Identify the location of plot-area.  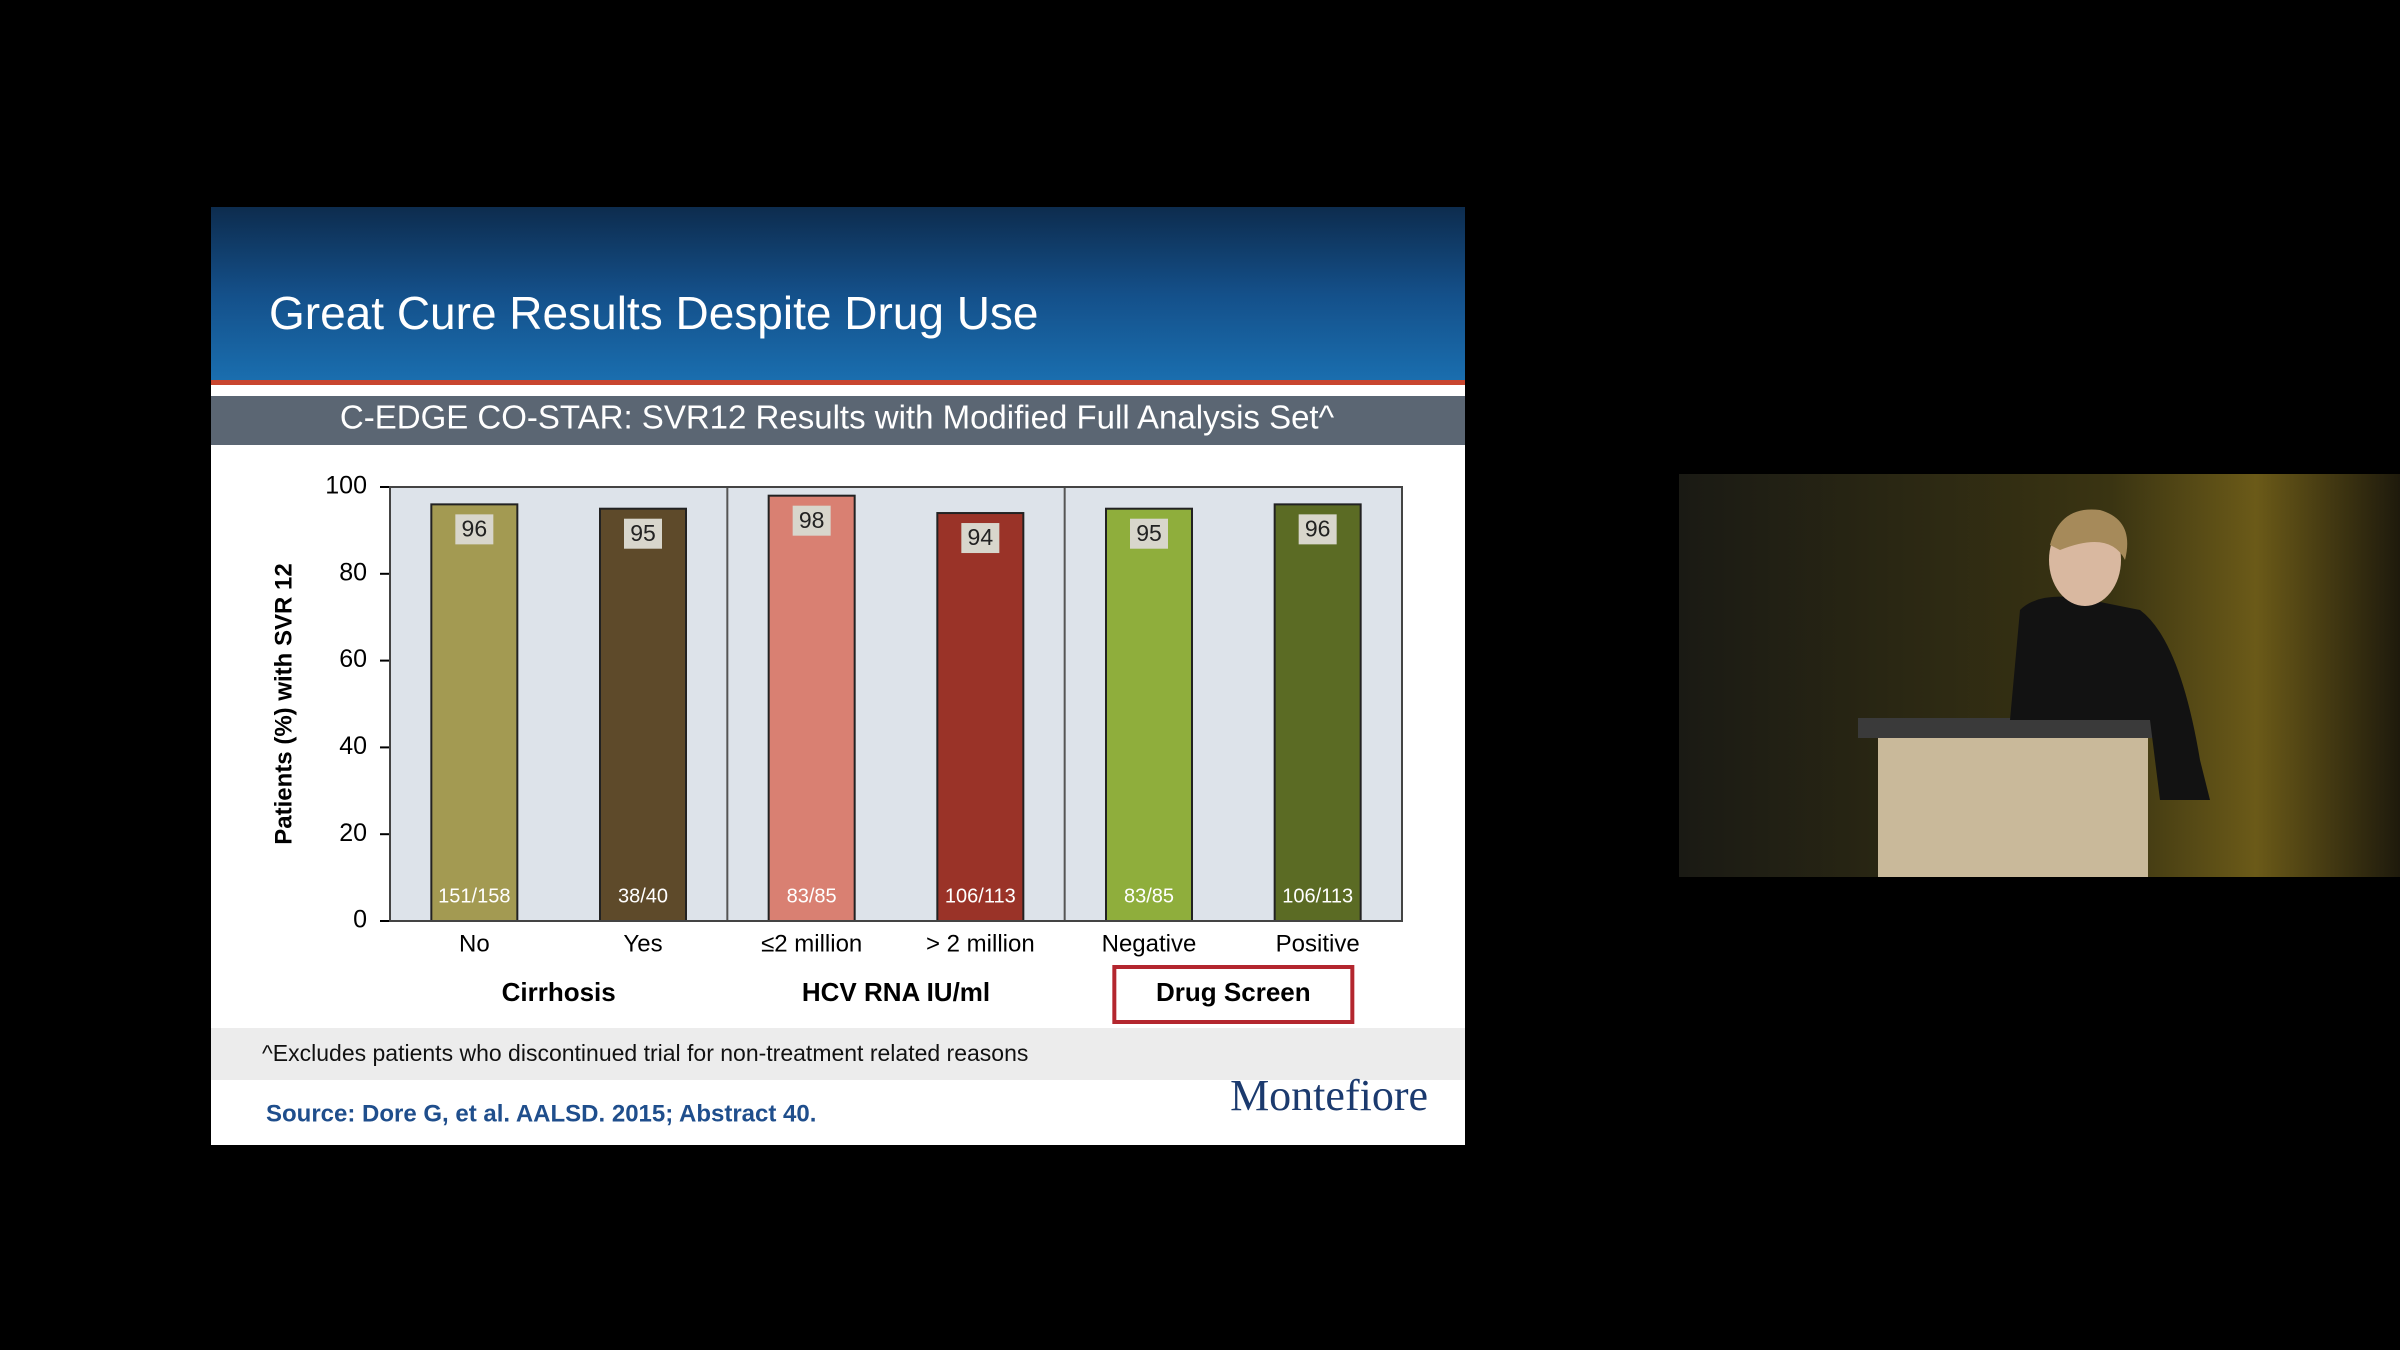
(896, 704).